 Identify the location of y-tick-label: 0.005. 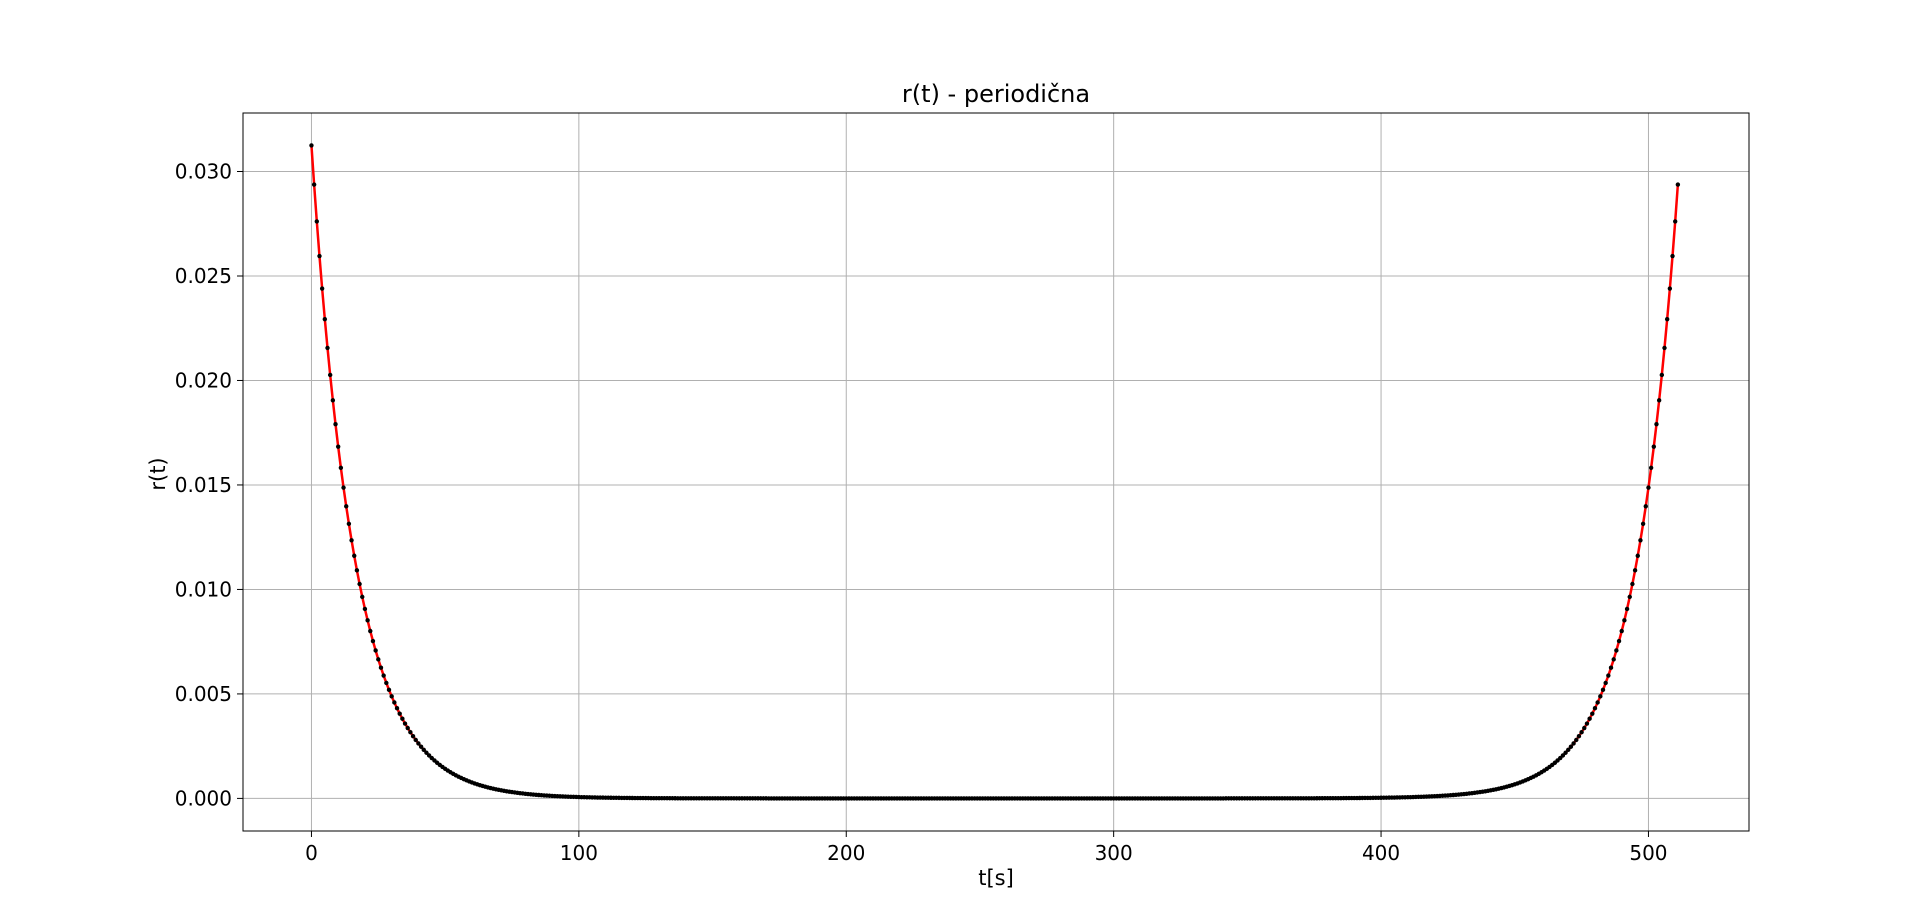
(203, 694).